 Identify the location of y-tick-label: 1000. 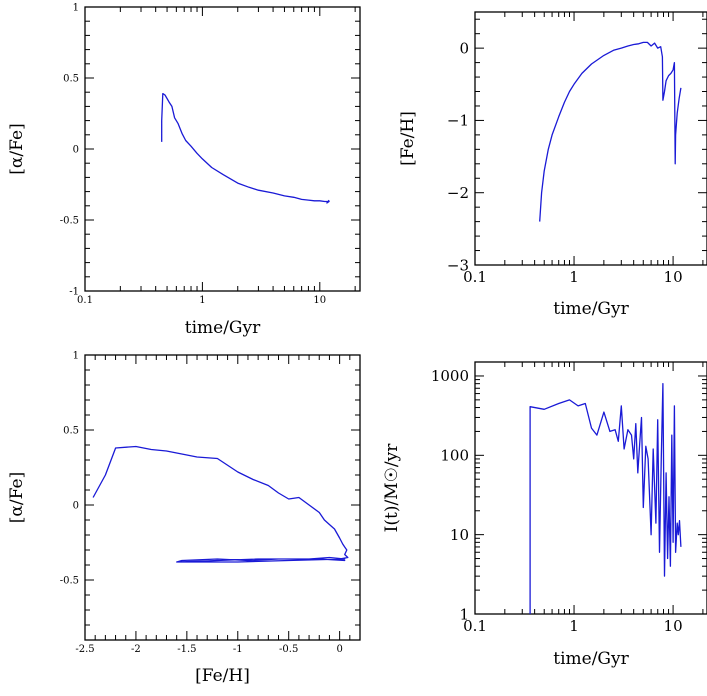
(450, 376).